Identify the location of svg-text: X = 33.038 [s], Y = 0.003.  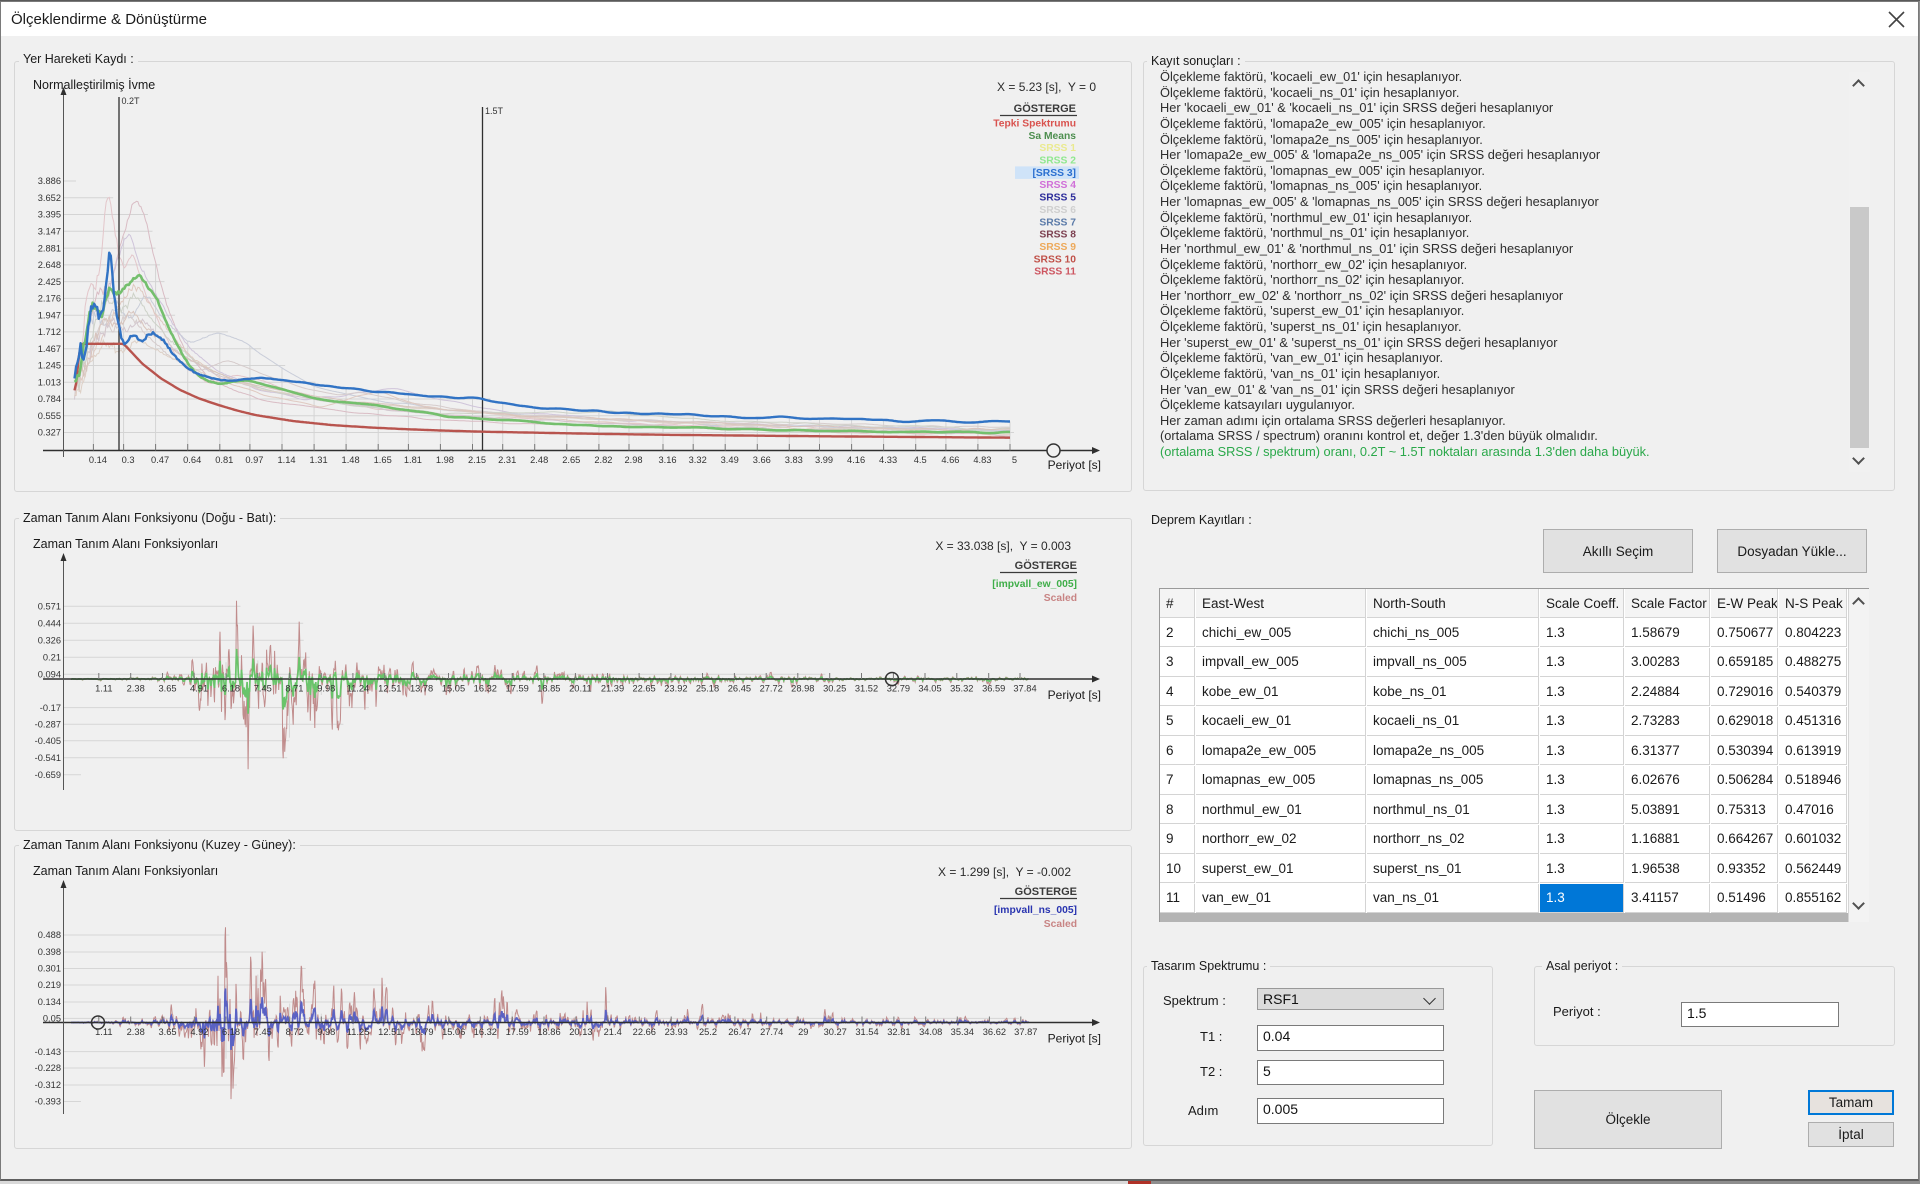
(1003, 546).